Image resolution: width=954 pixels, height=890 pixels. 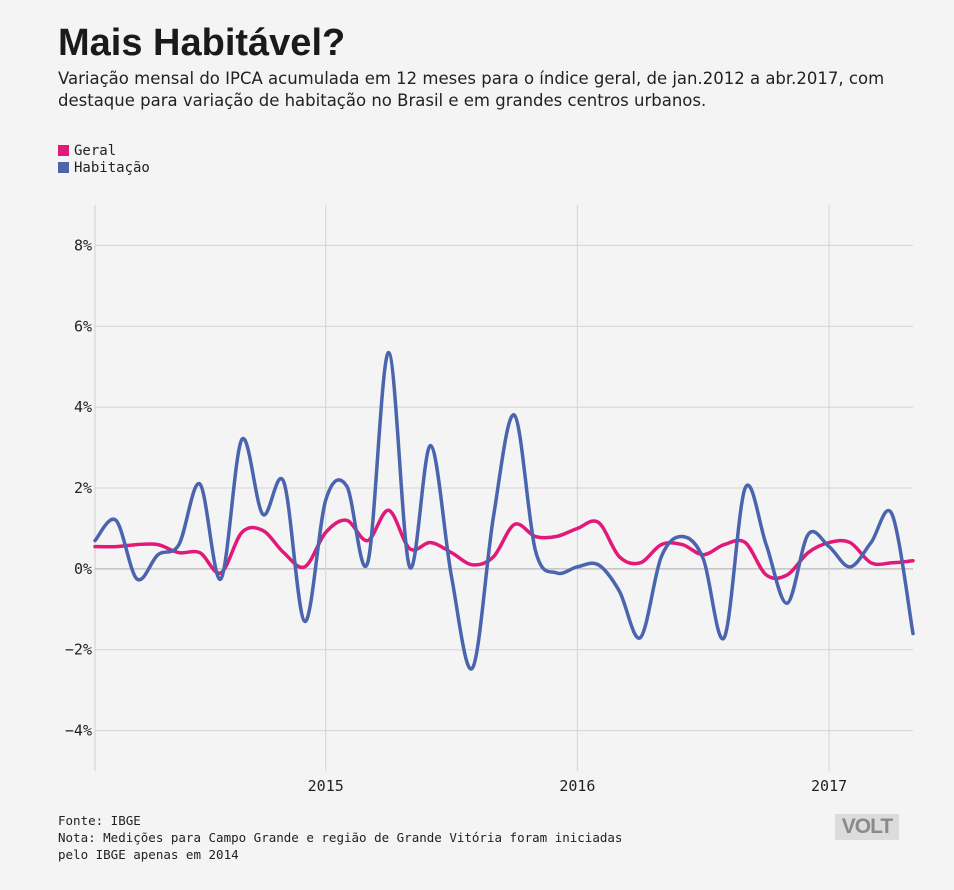 I want to click on x-tick-label: 2015, so click(x=326, y=786).